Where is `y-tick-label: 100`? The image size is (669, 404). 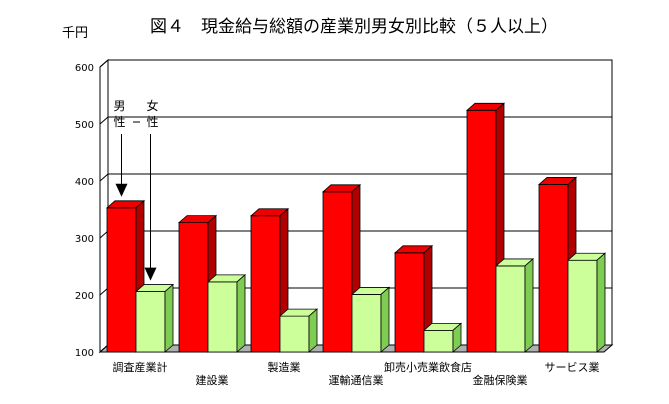 y-tick-label: 100 is located at coordinates (84, 353).